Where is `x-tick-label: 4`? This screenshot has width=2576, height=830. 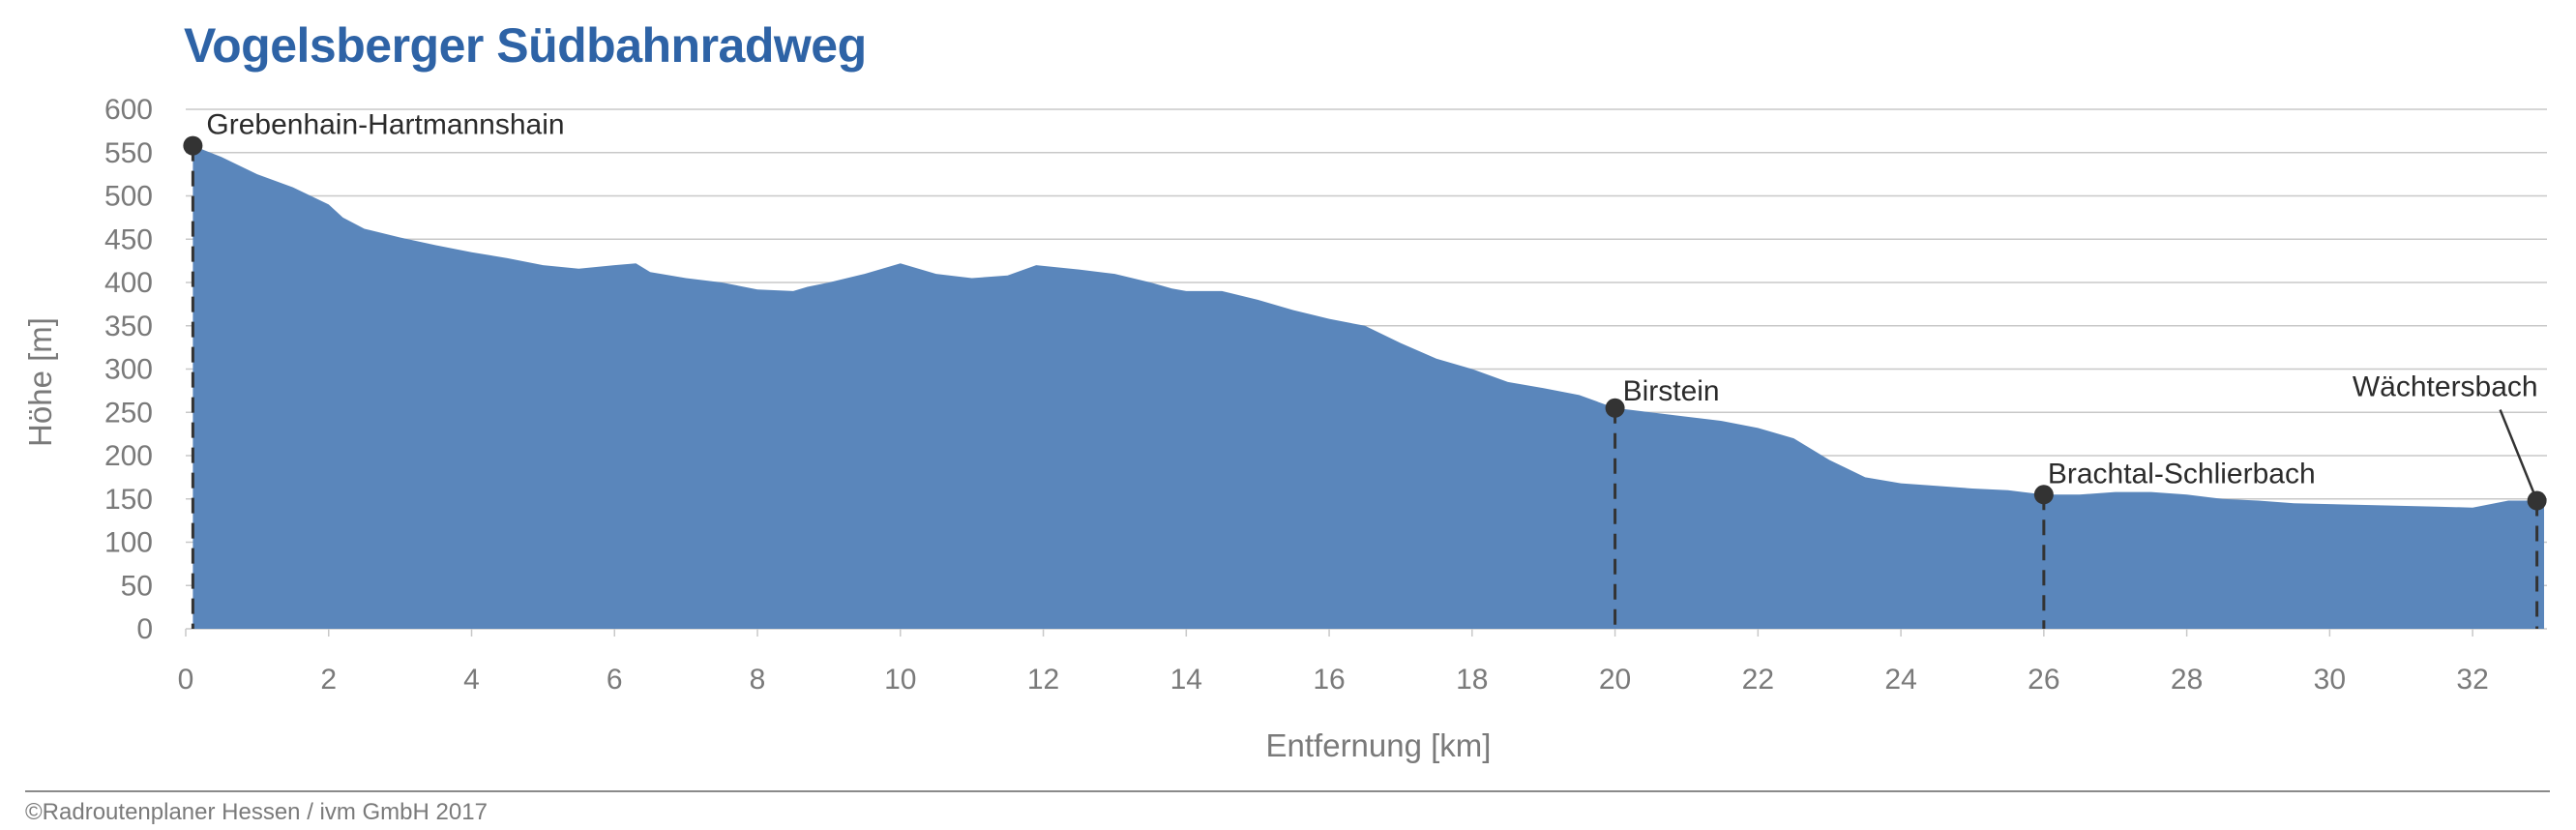
x-tick-label: 4 is located at coordinates (472, 680).